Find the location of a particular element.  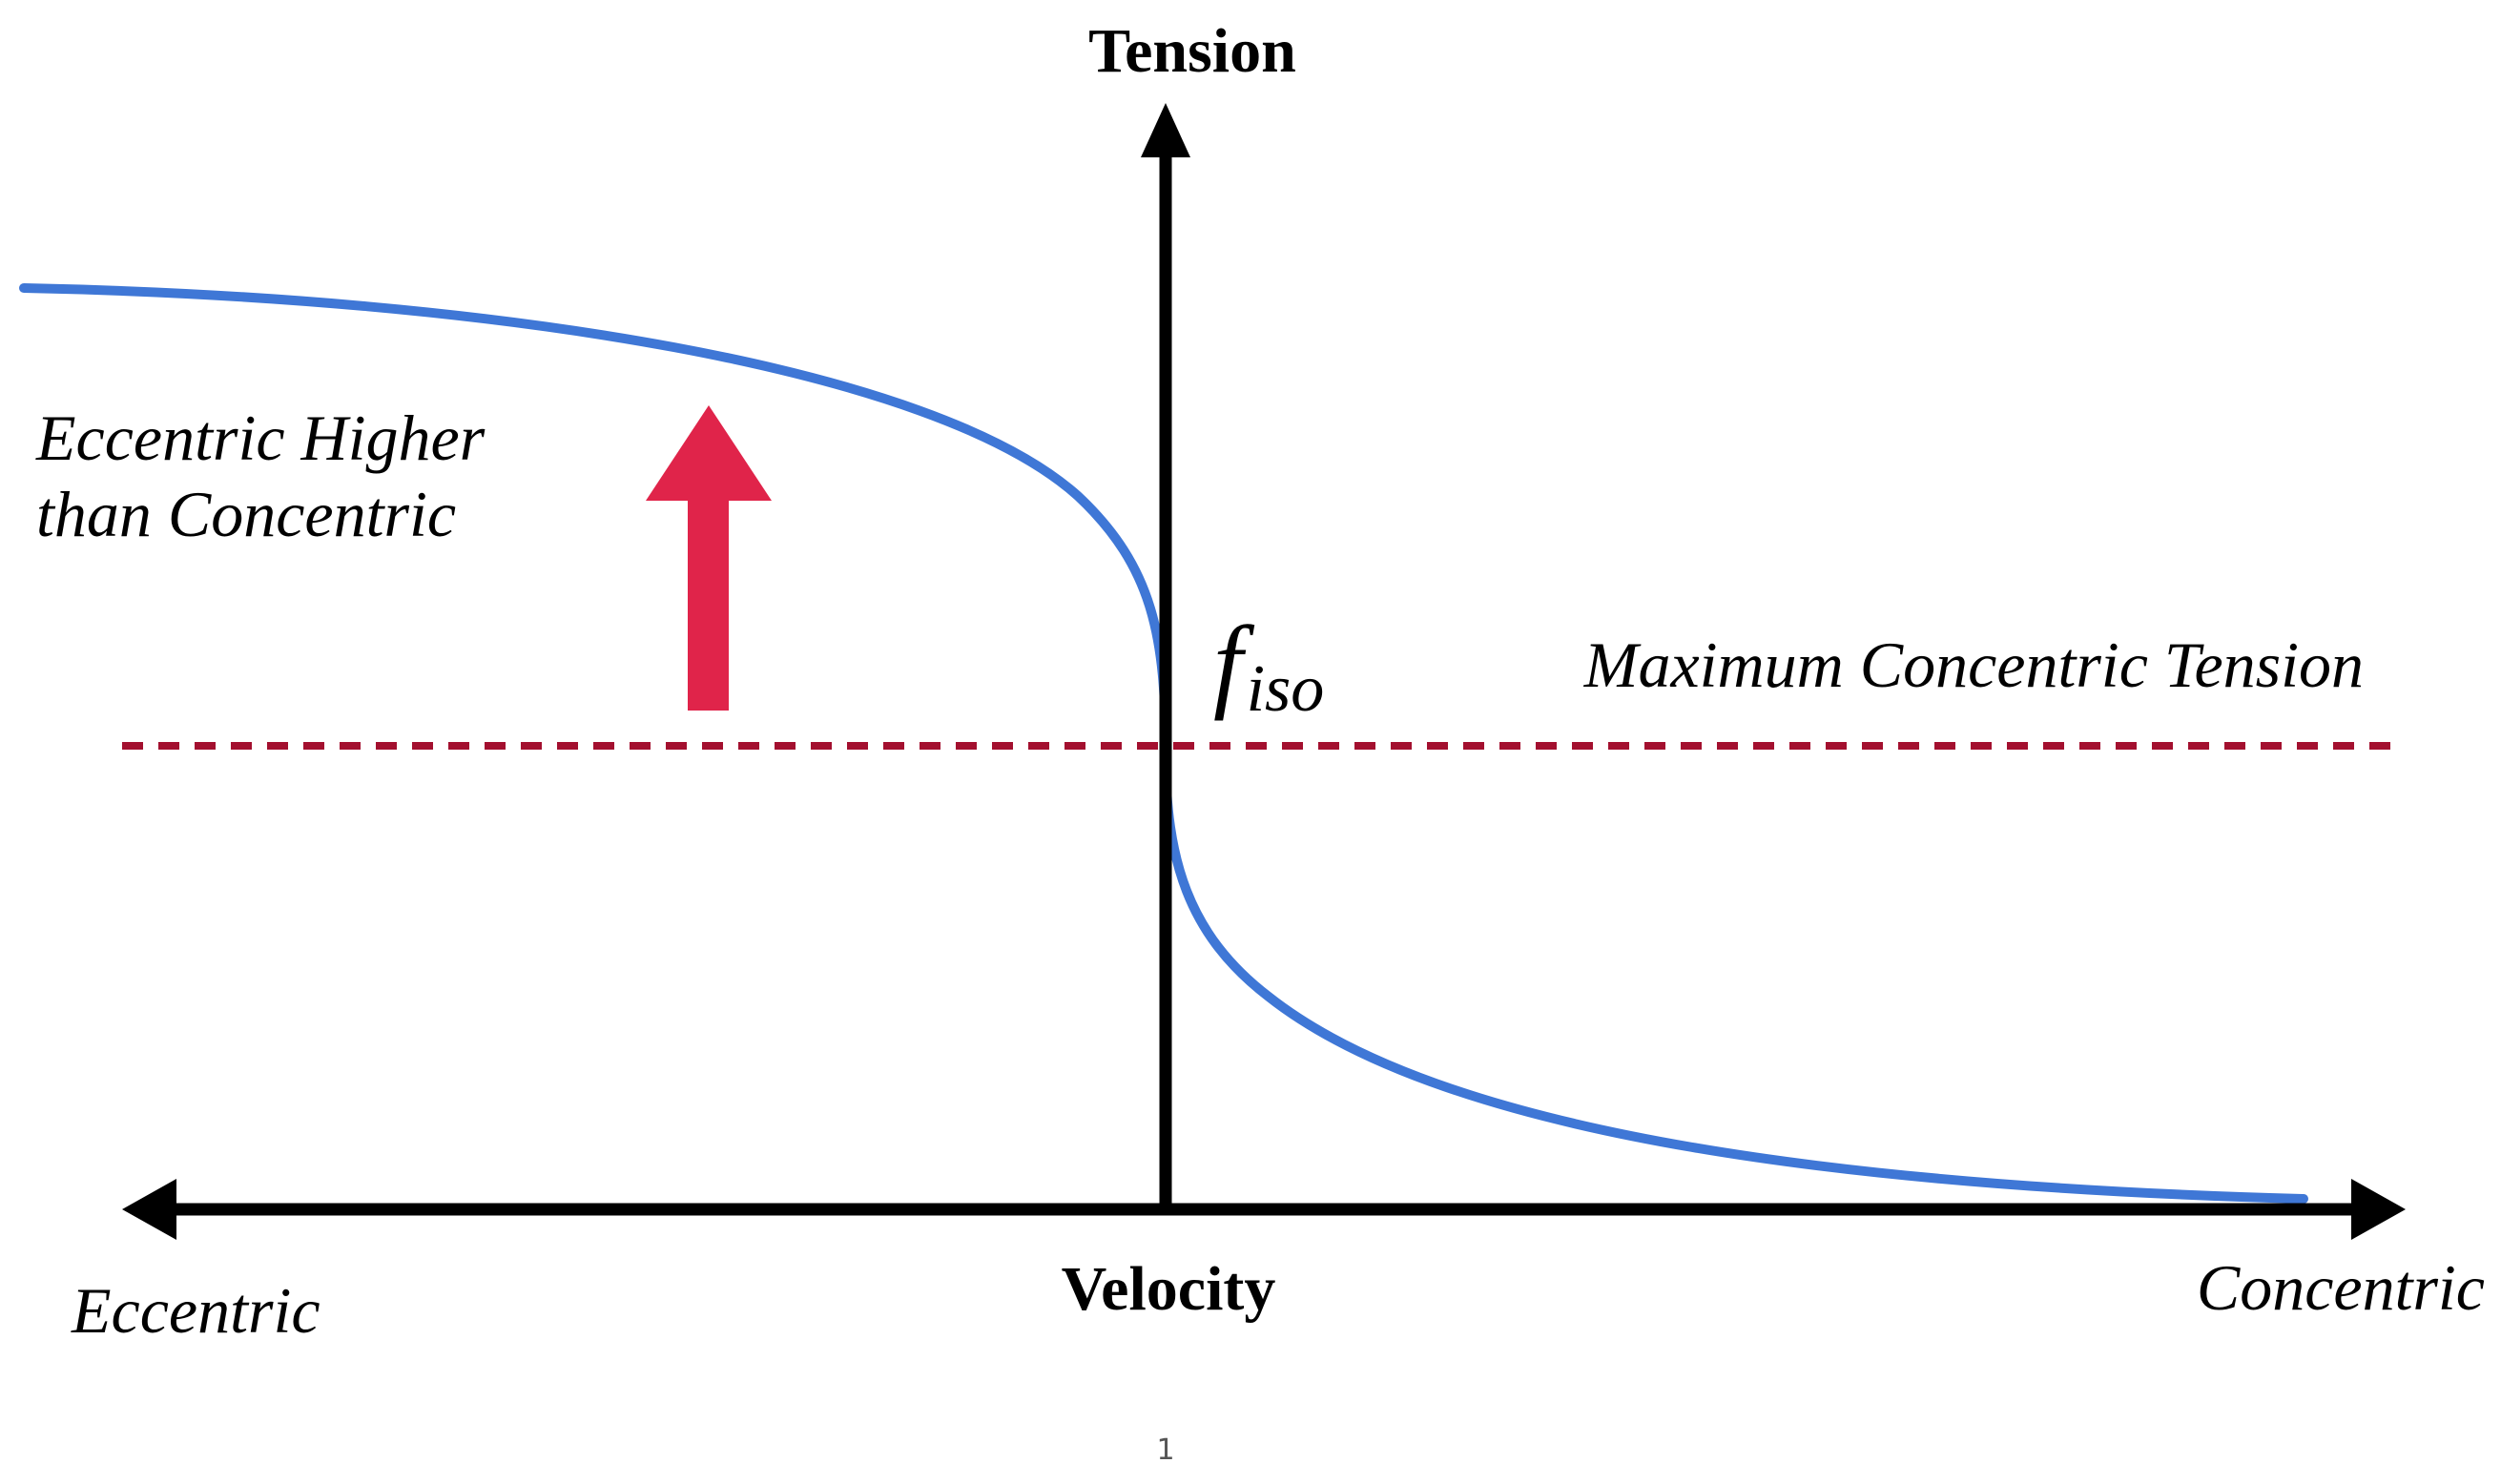

fiso-label: fiso is located at coordinates (1268, 665).